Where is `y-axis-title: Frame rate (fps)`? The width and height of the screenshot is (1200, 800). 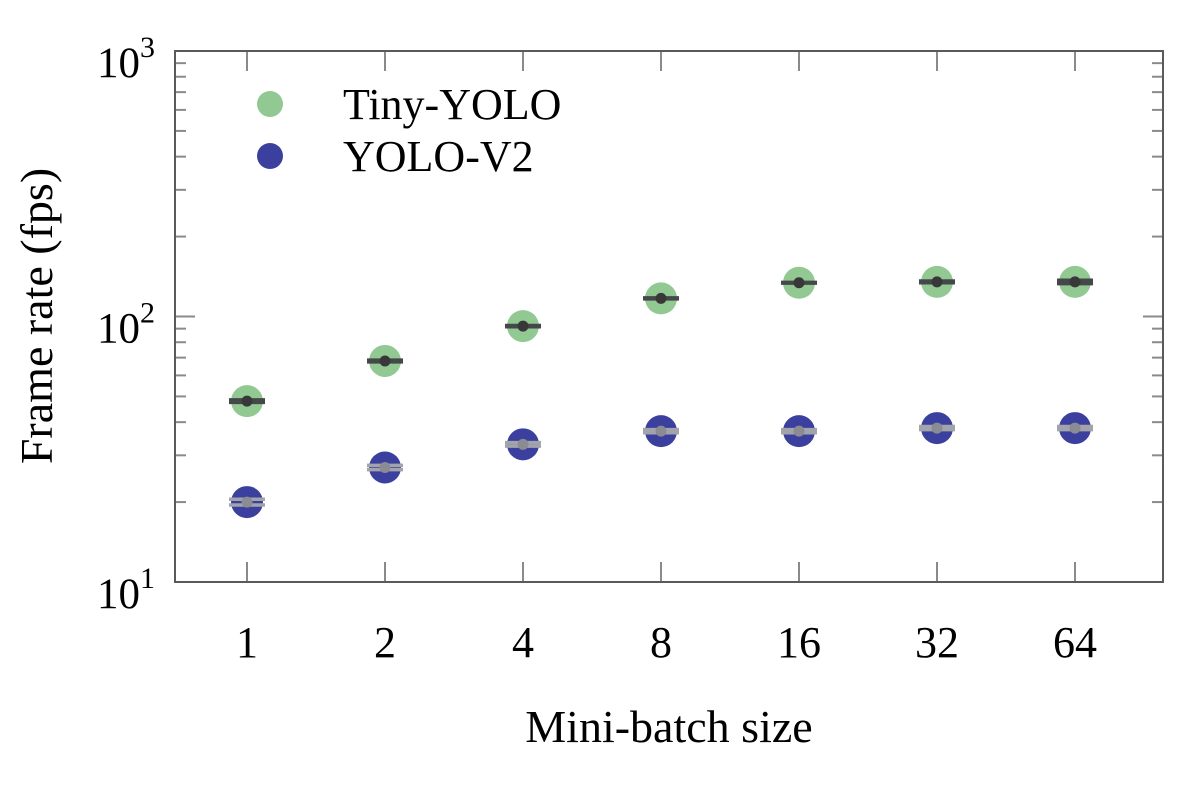 y-axis-title: Frame rate (fps) is located at coordinates (36, 316).